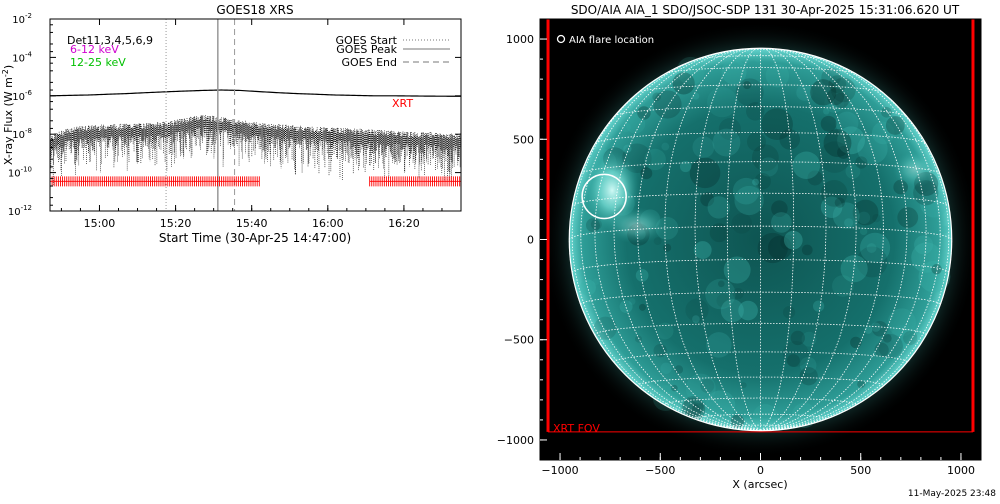 This screenshot has height=504, width=1000. I want to click on goes-y-tick-label: 10⁻¹², so click(20, 211).